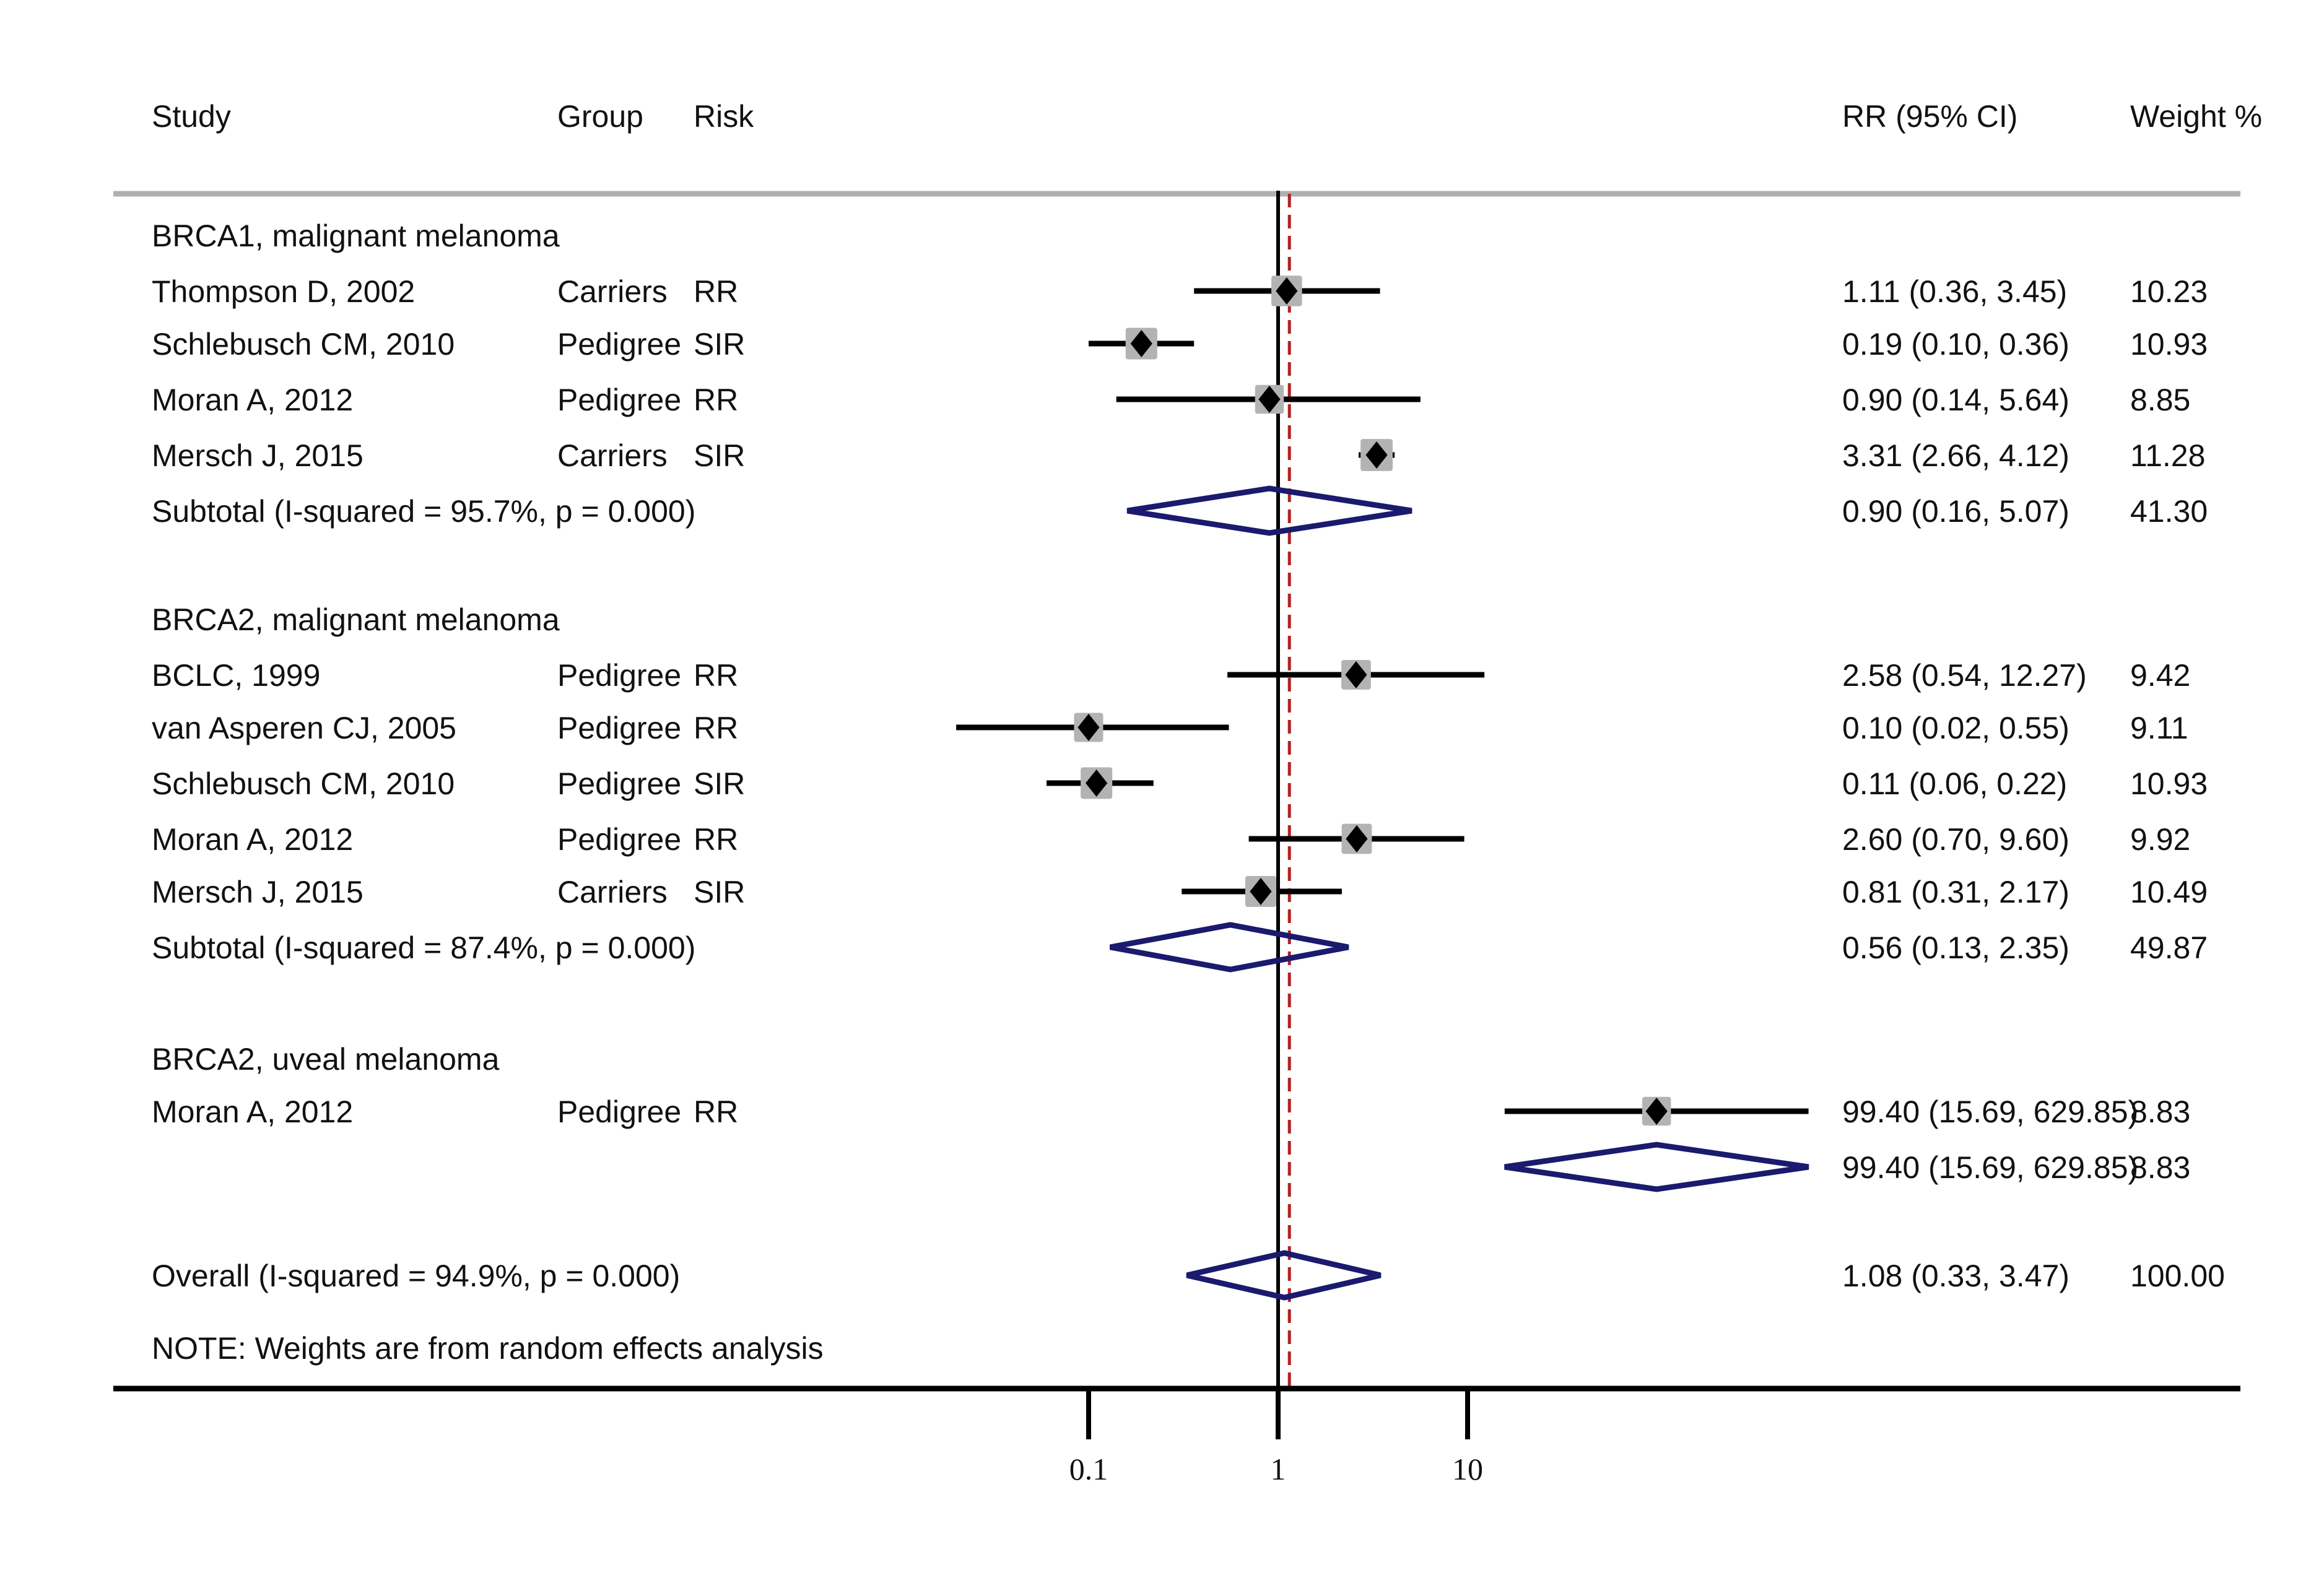  What do you see at coordinates (724, 116) in the screenshot?
I see `header-risk: Risk` at bounding box center [724, 116].